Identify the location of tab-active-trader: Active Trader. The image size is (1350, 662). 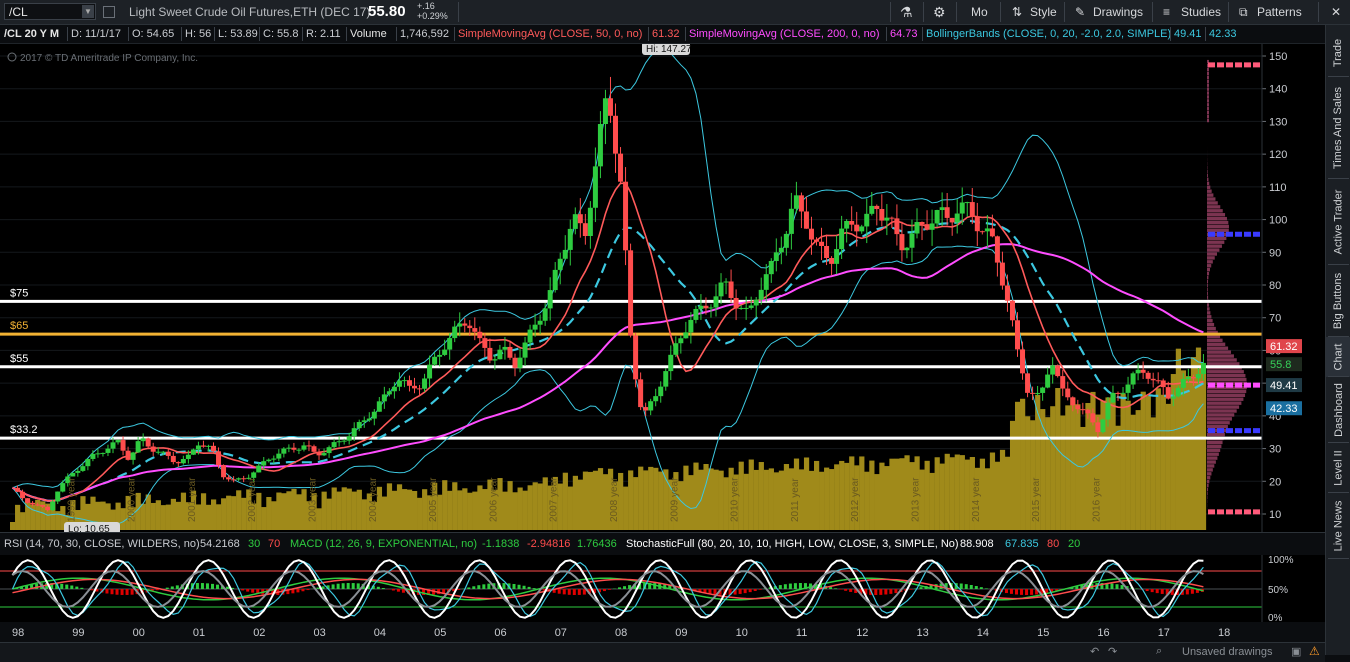
(1338, 222).